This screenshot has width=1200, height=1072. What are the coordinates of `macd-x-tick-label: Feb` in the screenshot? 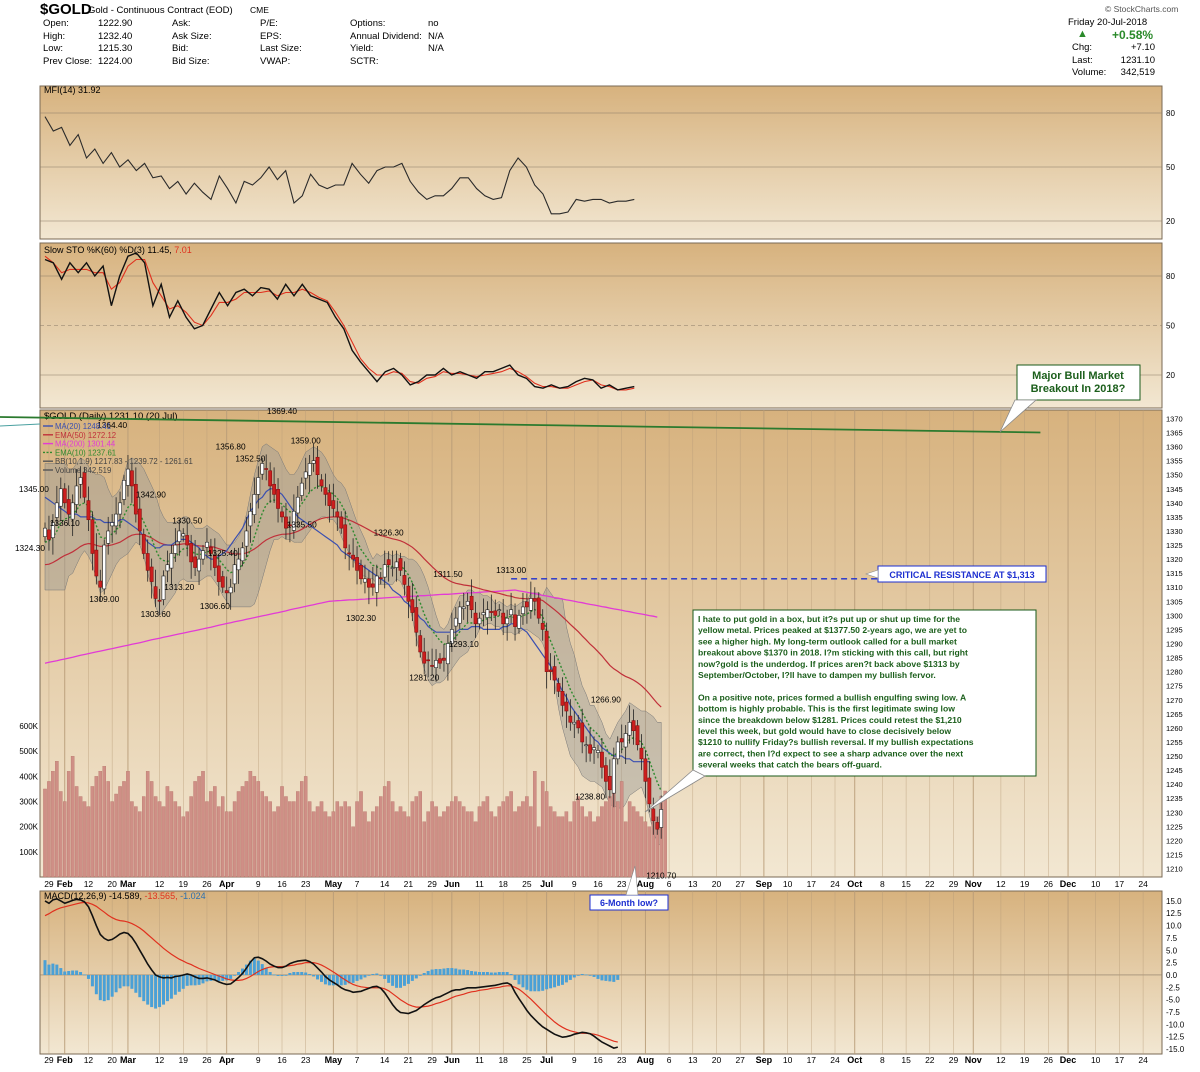 It's located at (65, 1060).